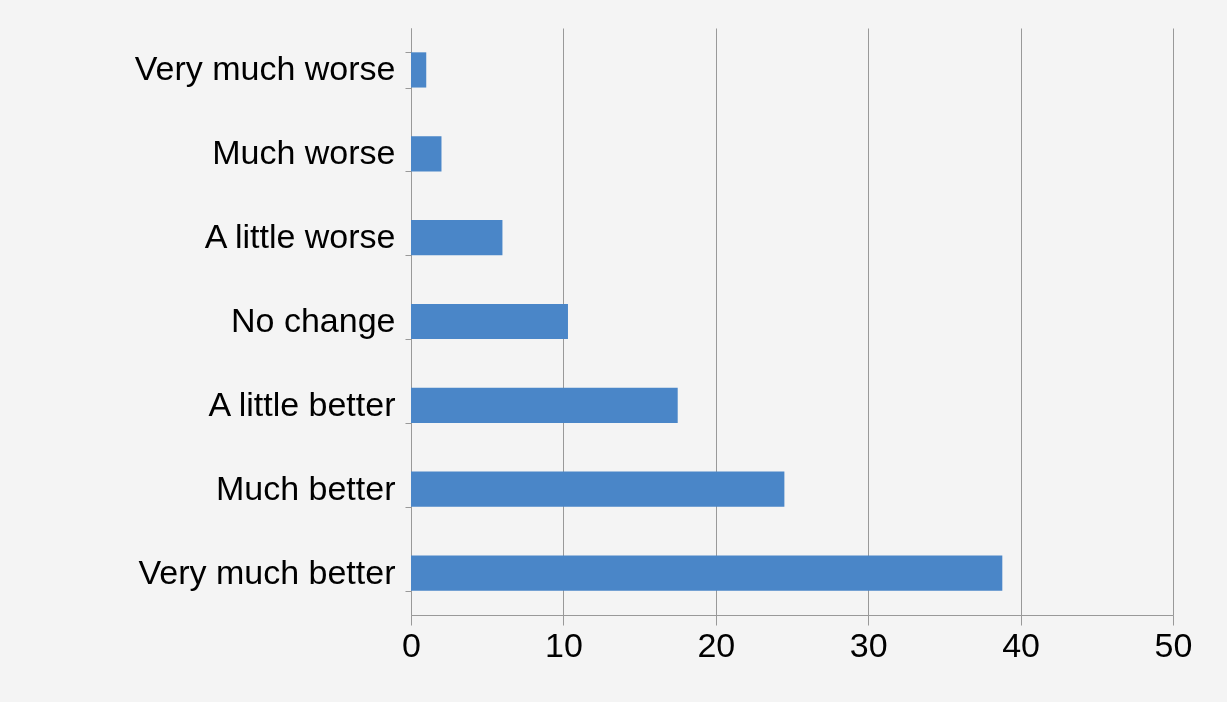 This screenshot has height=702, width=1227. What do you see at coordinates (305, 487) in the screenshot?
I see `y-tick-label: Much better` at bounding box center [305, 487].